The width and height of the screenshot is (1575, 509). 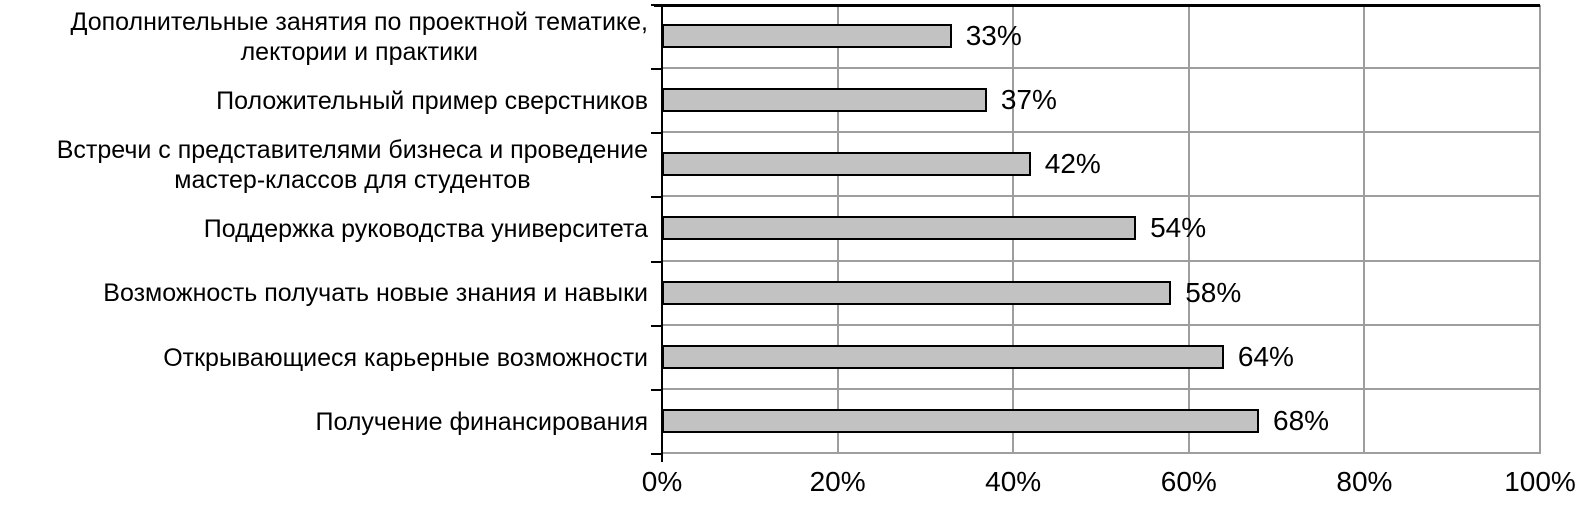 I want to click on chart-row: 64%, so click(x=1101, y=358).